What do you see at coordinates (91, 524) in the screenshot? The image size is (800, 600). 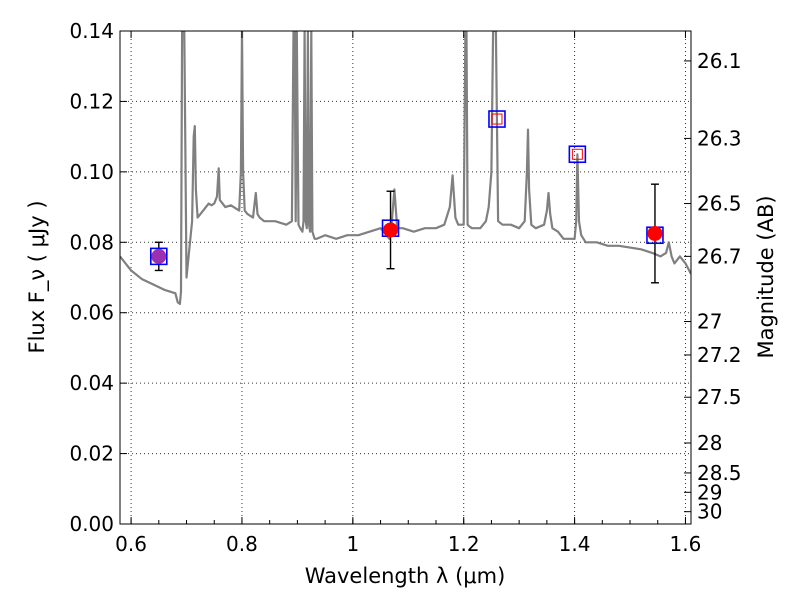 I see `y-tick-label: 0.00` at bounding box center [91, 524].